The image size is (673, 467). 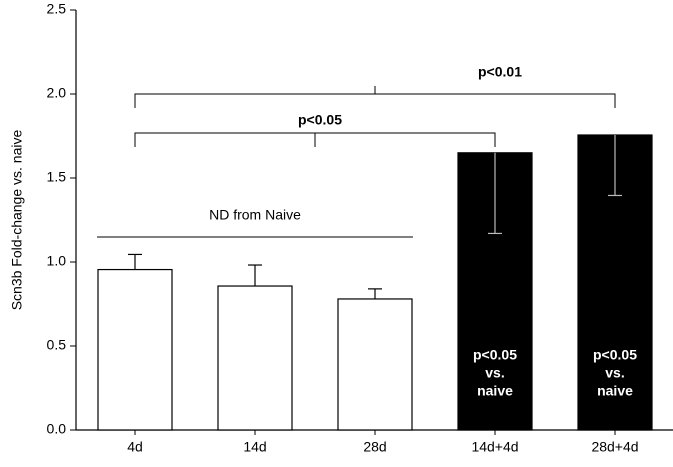 What do you see at coordinates (500, 72) in the screenshot?
I see `bracket-label: p<0.01` at bounding box center [500, 72].